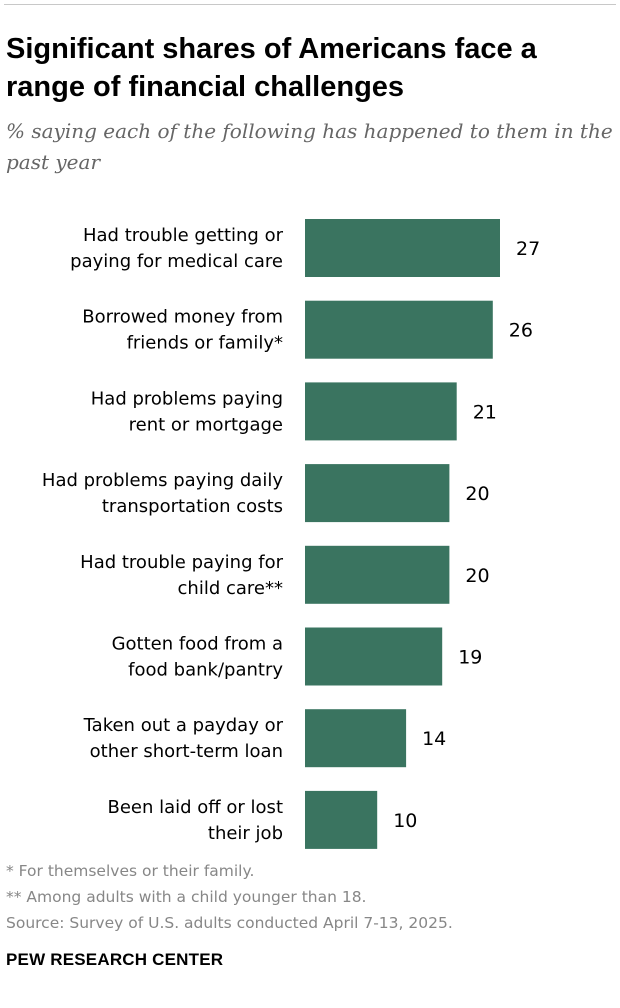 The width and height of the screenshot is (620, 1008). What do you see at coordinates (477, 494) in the screenshot?
I see `value-label-3: 20` at bounding box center [477, 494].